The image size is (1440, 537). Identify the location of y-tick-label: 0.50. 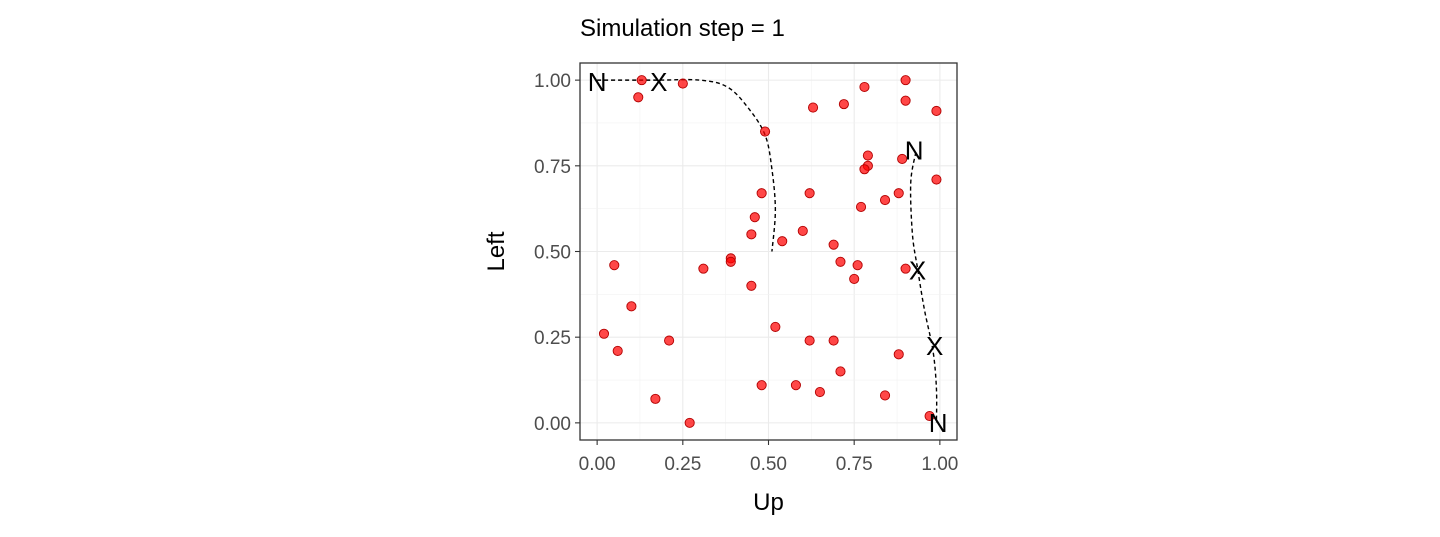
(552, 253).